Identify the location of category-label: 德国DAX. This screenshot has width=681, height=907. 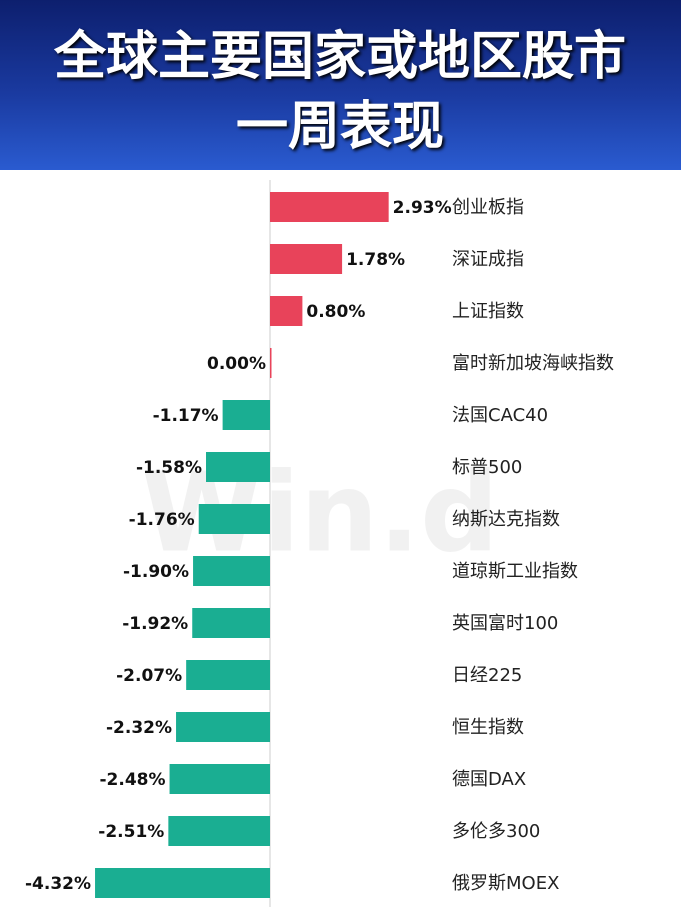
(489, 779).